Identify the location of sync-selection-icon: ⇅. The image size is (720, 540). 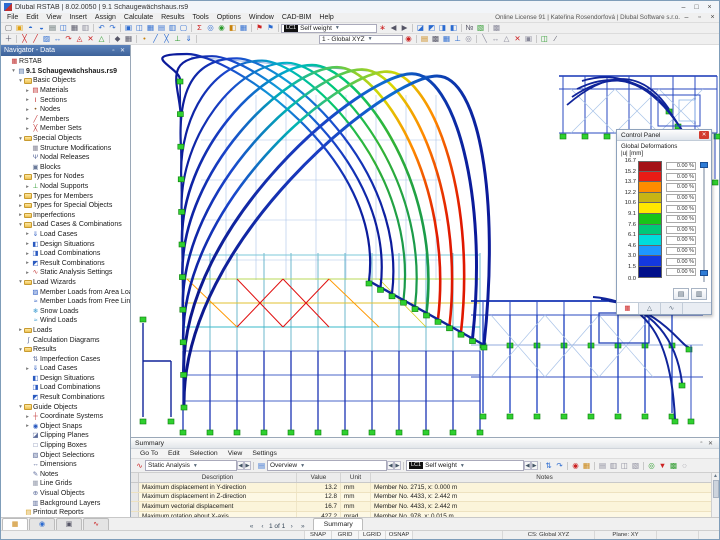
(548, 465).